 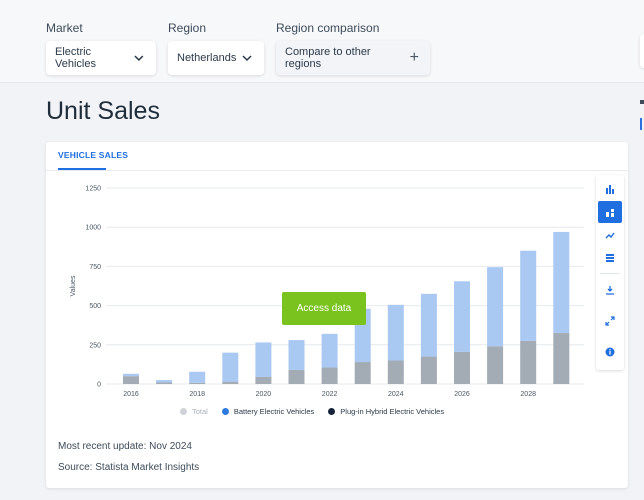 I want to click on market-dropdown: Electric Vehicles, so click(x=101, y=58).